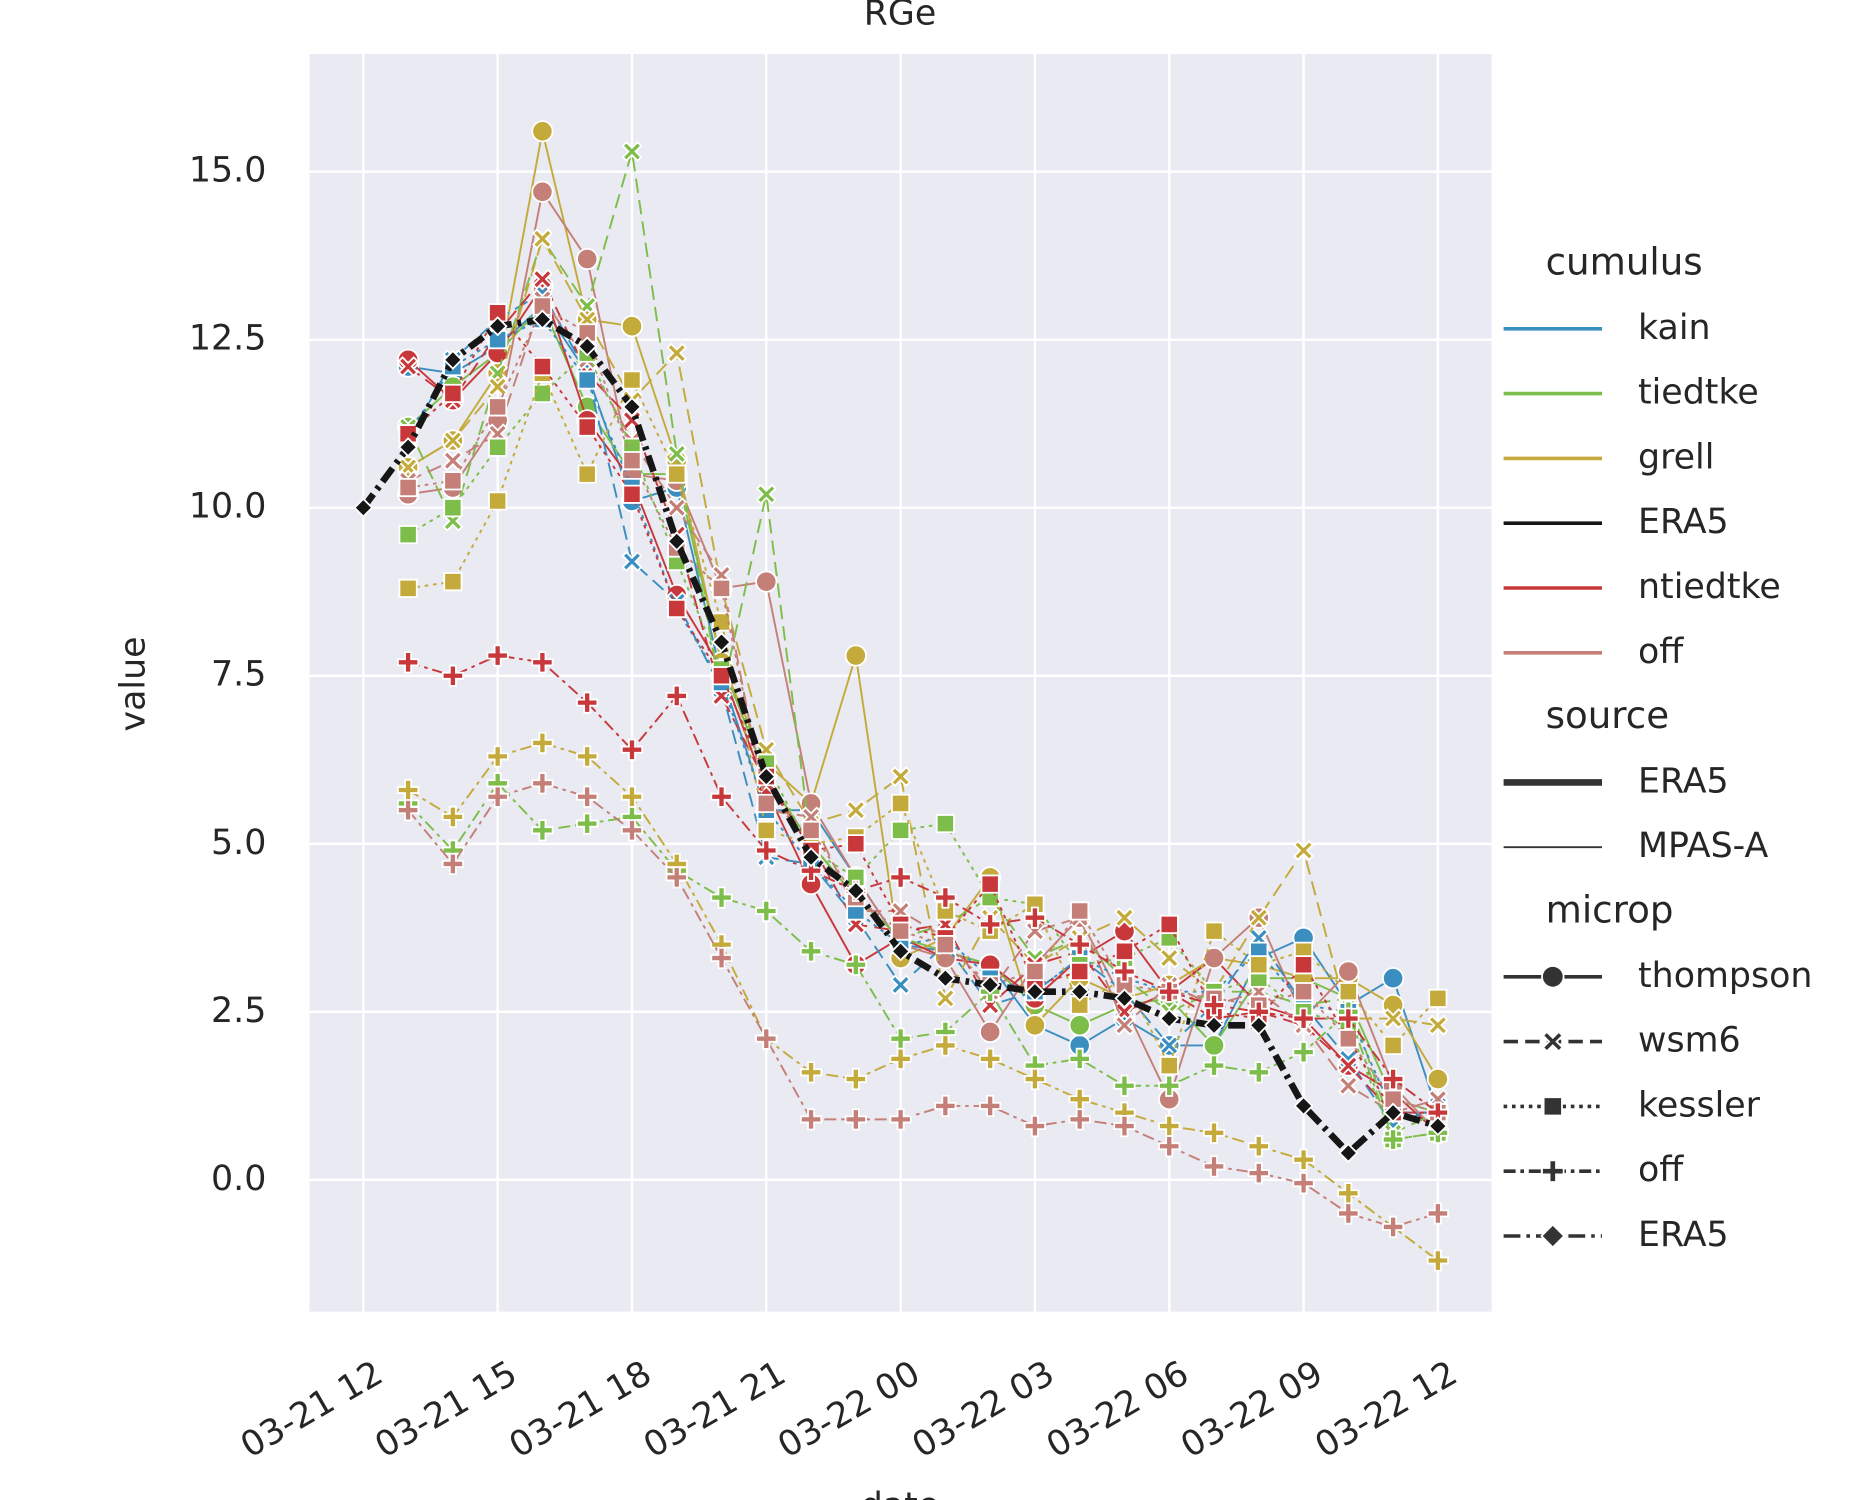 Image resolution: width=1866 pixels, height=1500 pixels. I want to click on x-tick-label: 03-21 18, so click(580, 1409).